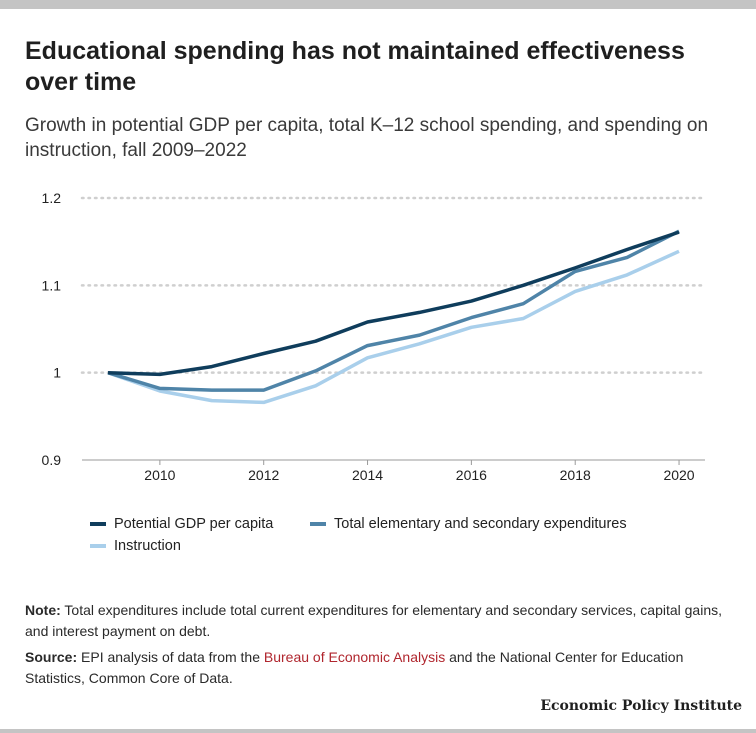 This screenshot has width=756, height=733. Describe the element at coordinates (318, 524) in the screenshot. I see `legend-swatch-total-expenditures` at that location.